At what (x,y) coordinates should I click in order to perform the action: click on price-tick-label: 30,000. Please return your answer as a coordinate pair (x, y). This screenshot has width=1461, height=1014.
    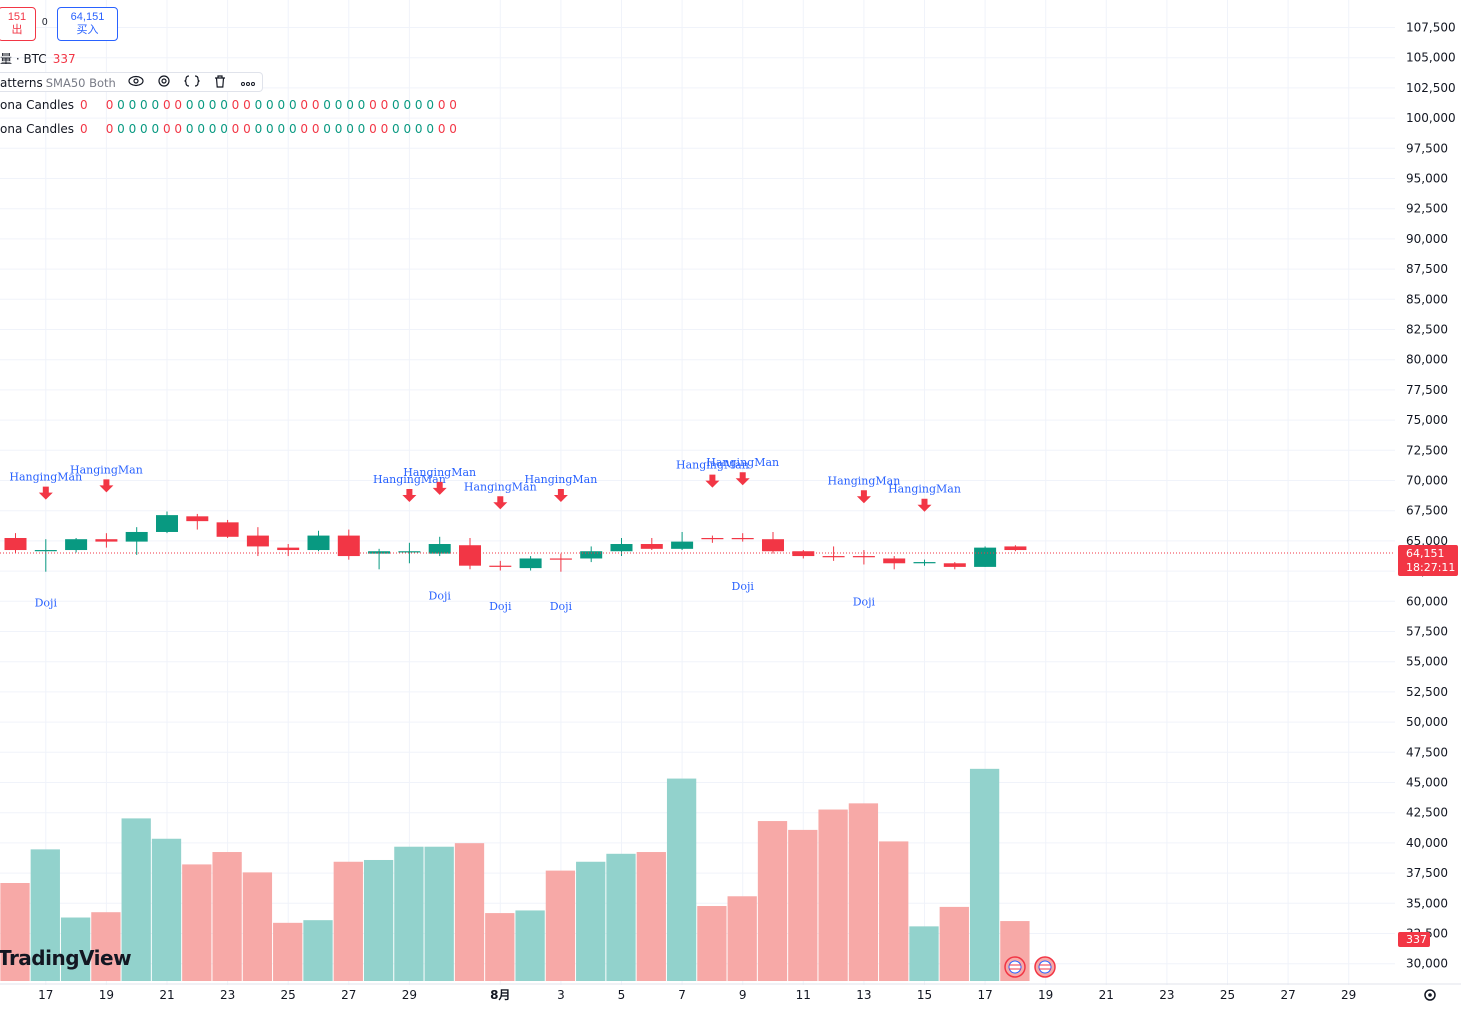
    Looking at the image, I should click on (1427, 964).